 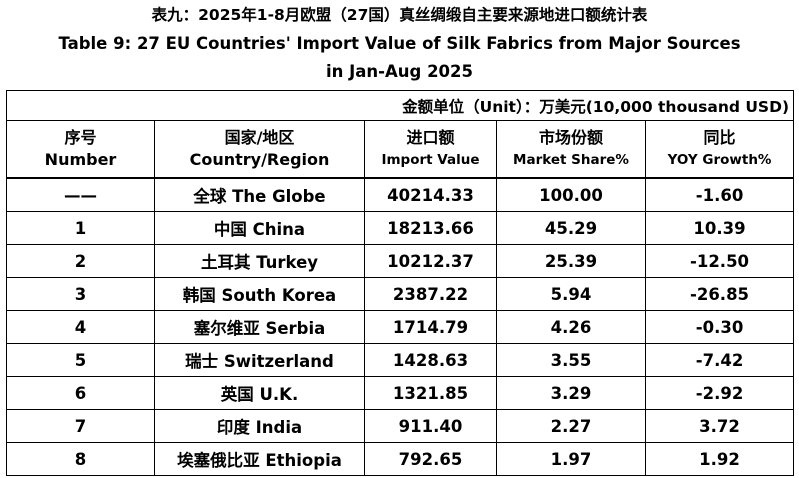 What do you see at coordinates (719, 228) in the screenshot?
I see `cell-yoy-growth: 10.39` at bounding box center [719, 228].